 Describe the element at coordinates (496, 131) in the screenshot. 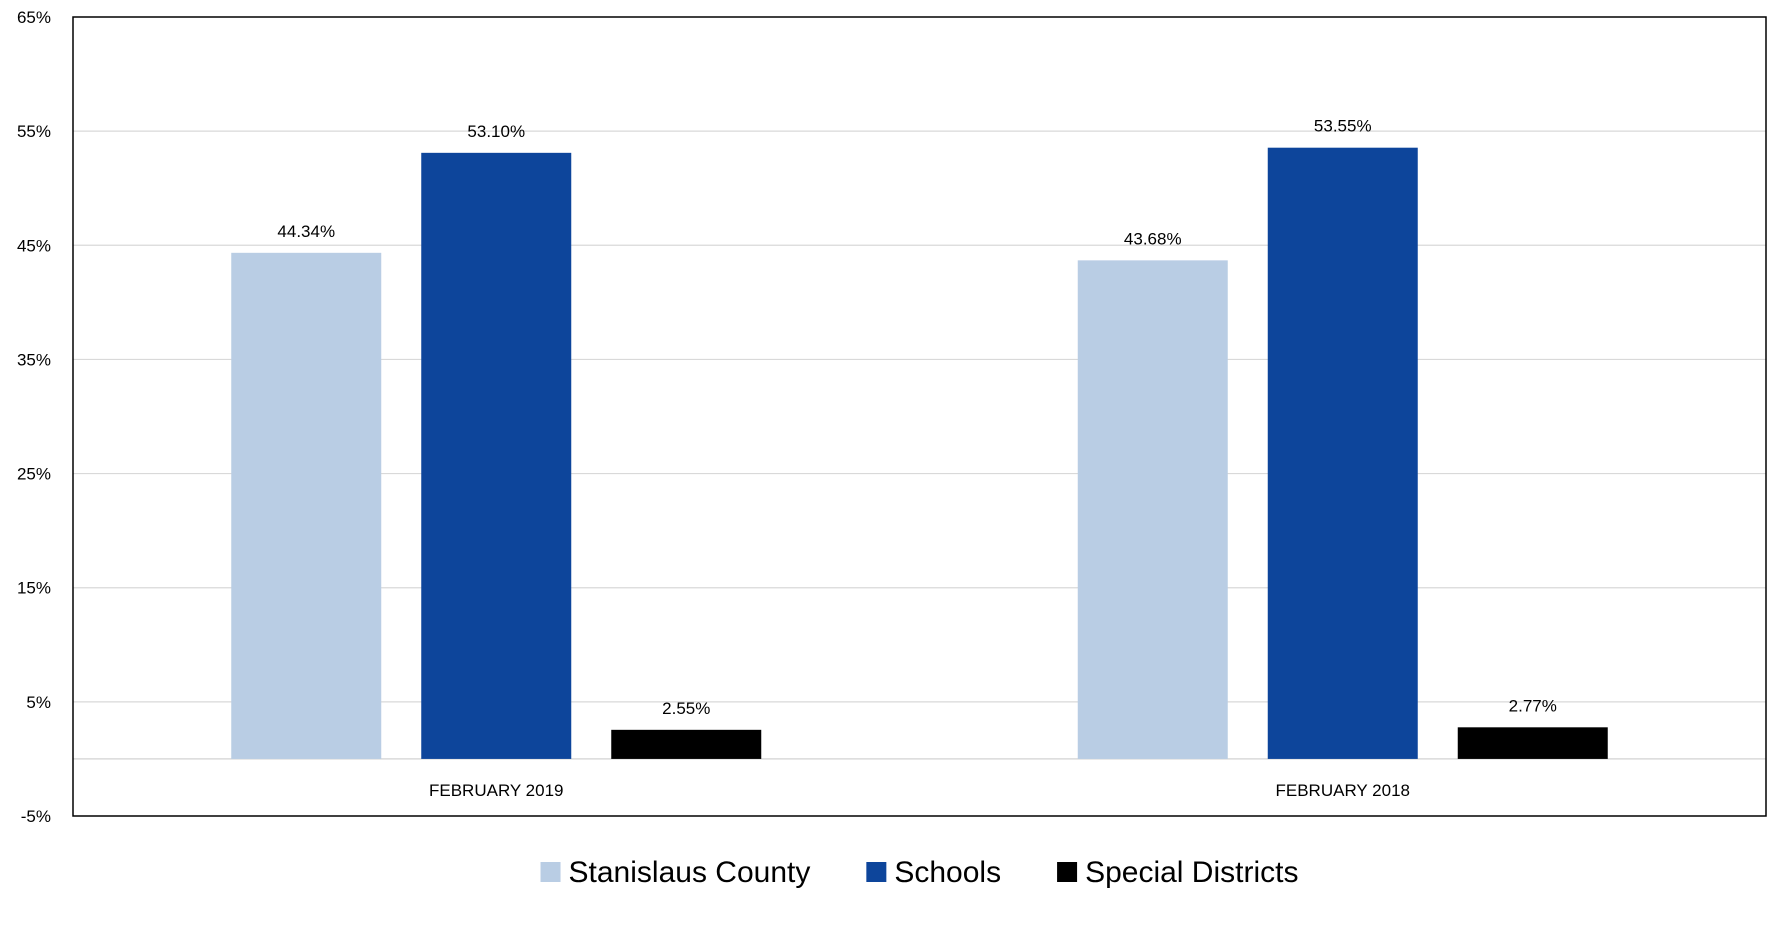

I see `data-label: 53.10%` at that location.